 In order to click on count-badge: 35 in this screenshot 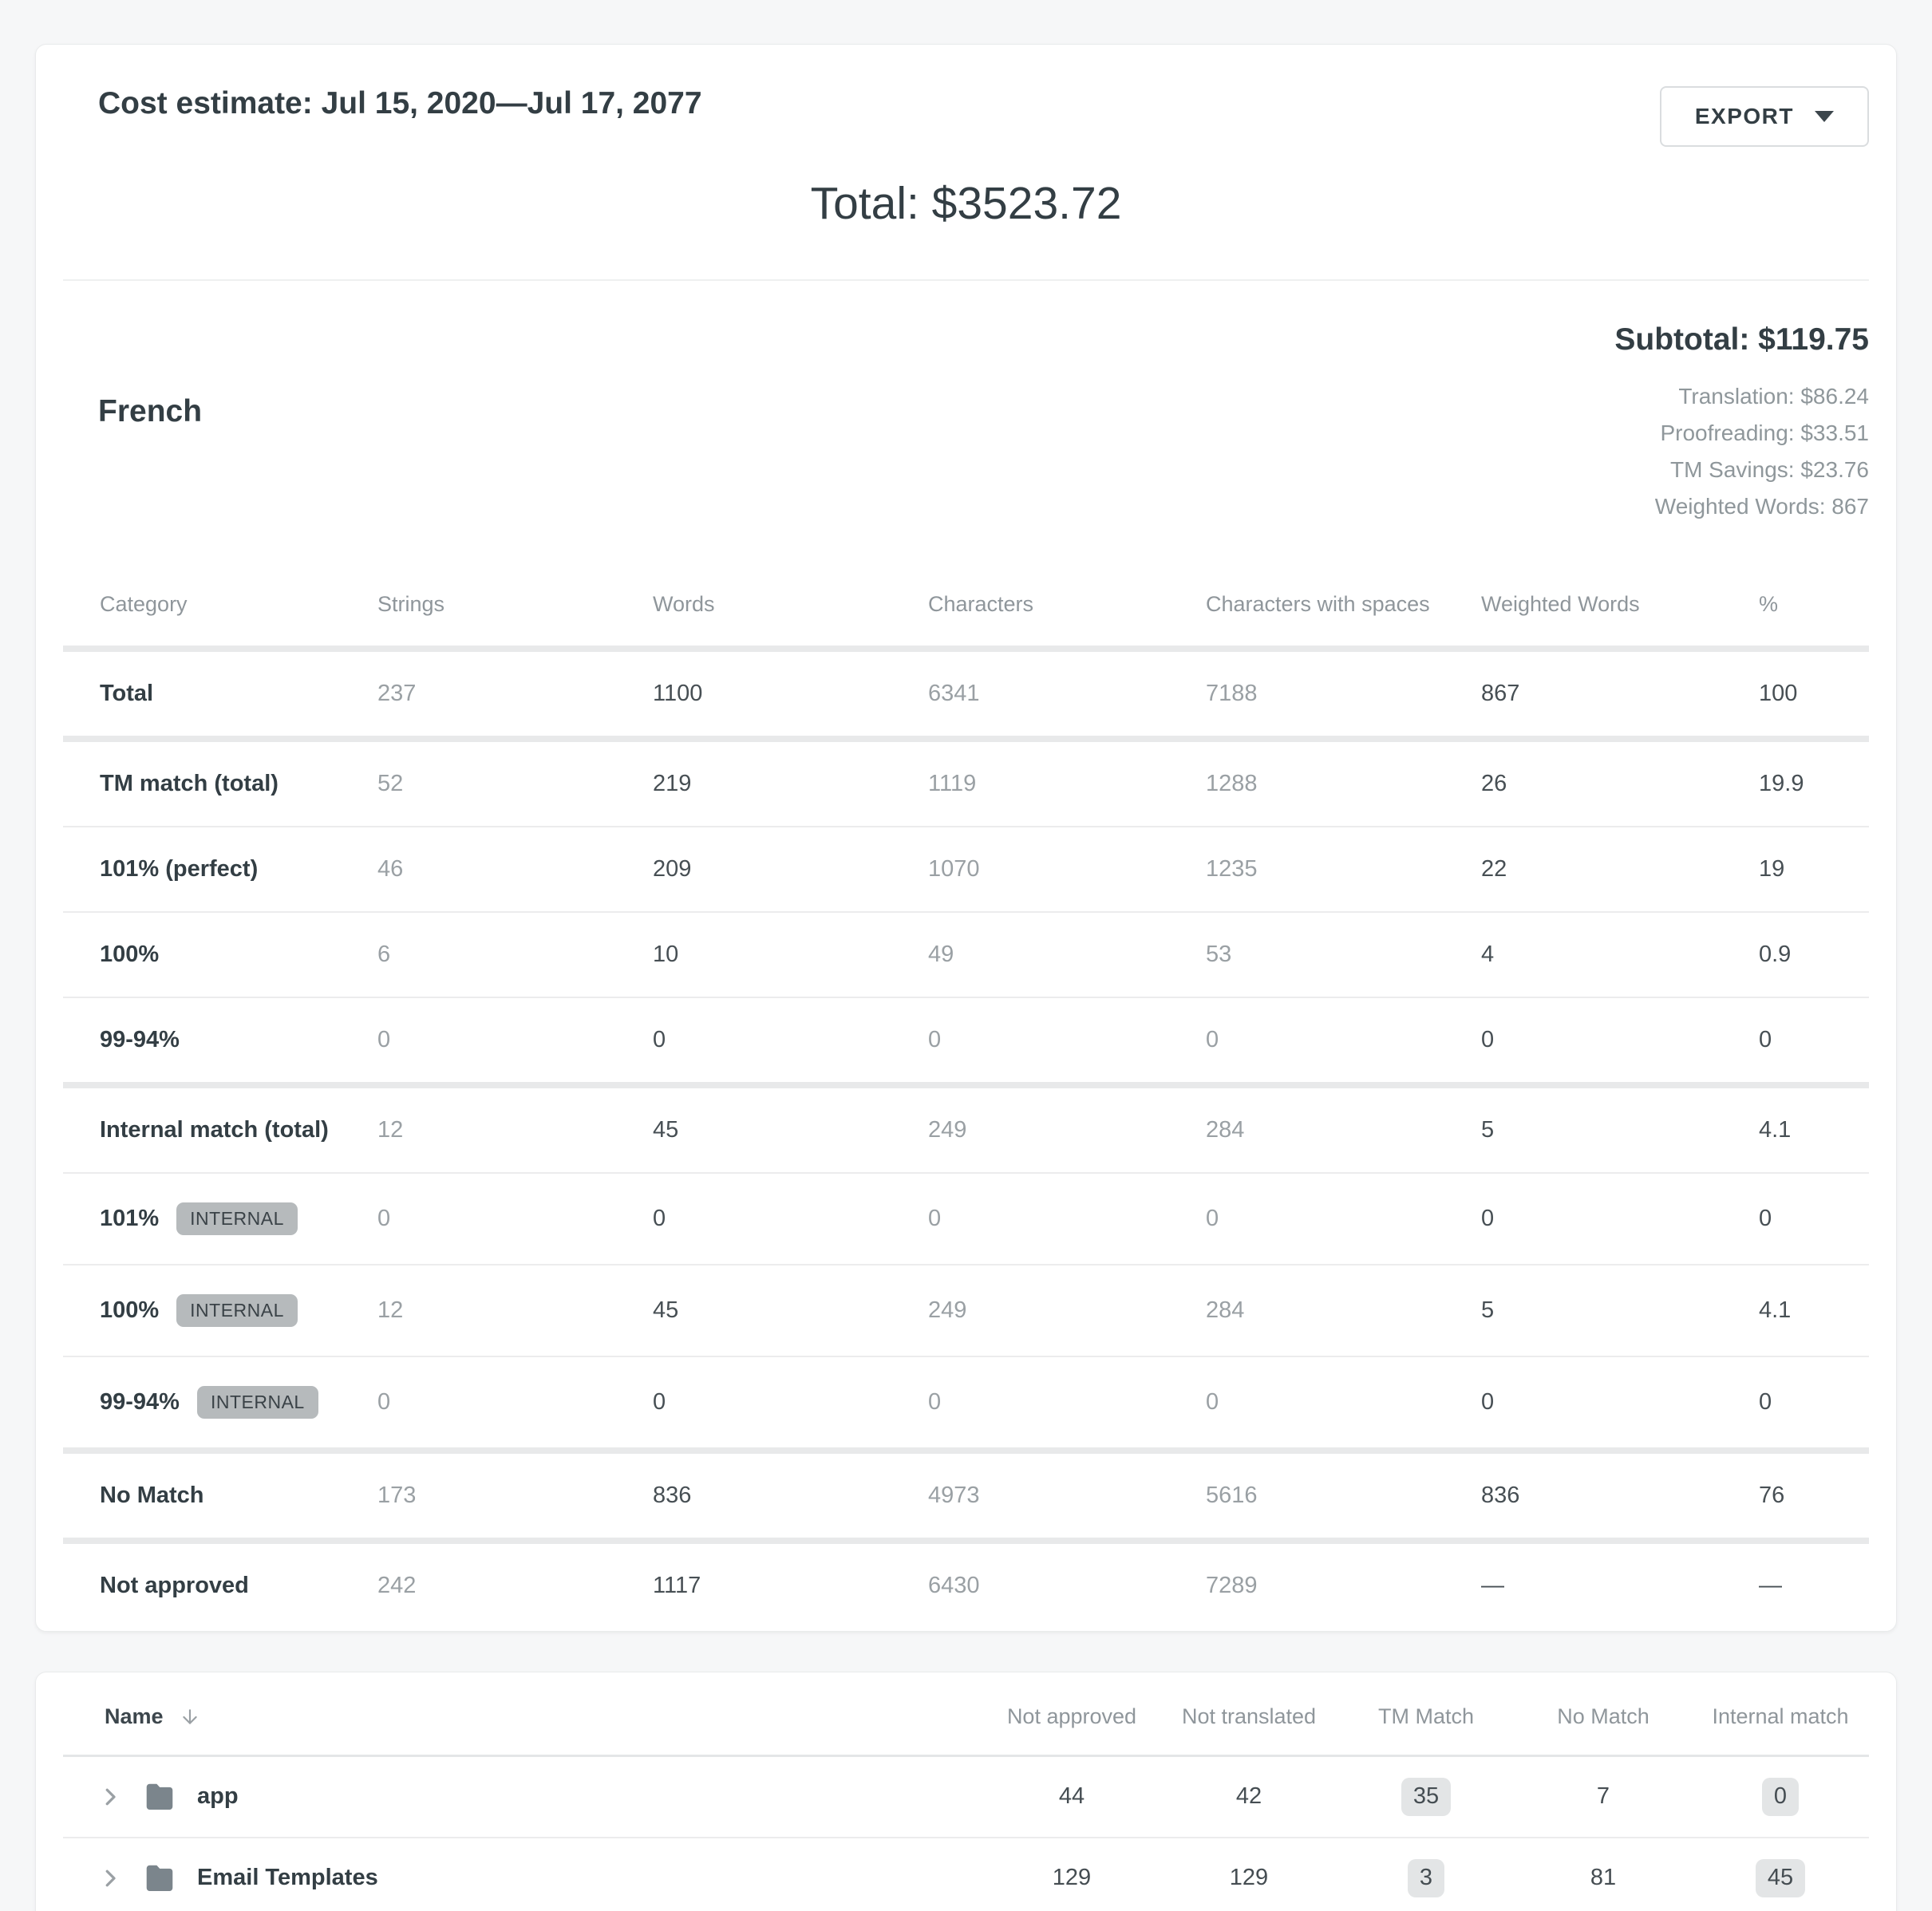, I will do `click(1426, 1797)`.